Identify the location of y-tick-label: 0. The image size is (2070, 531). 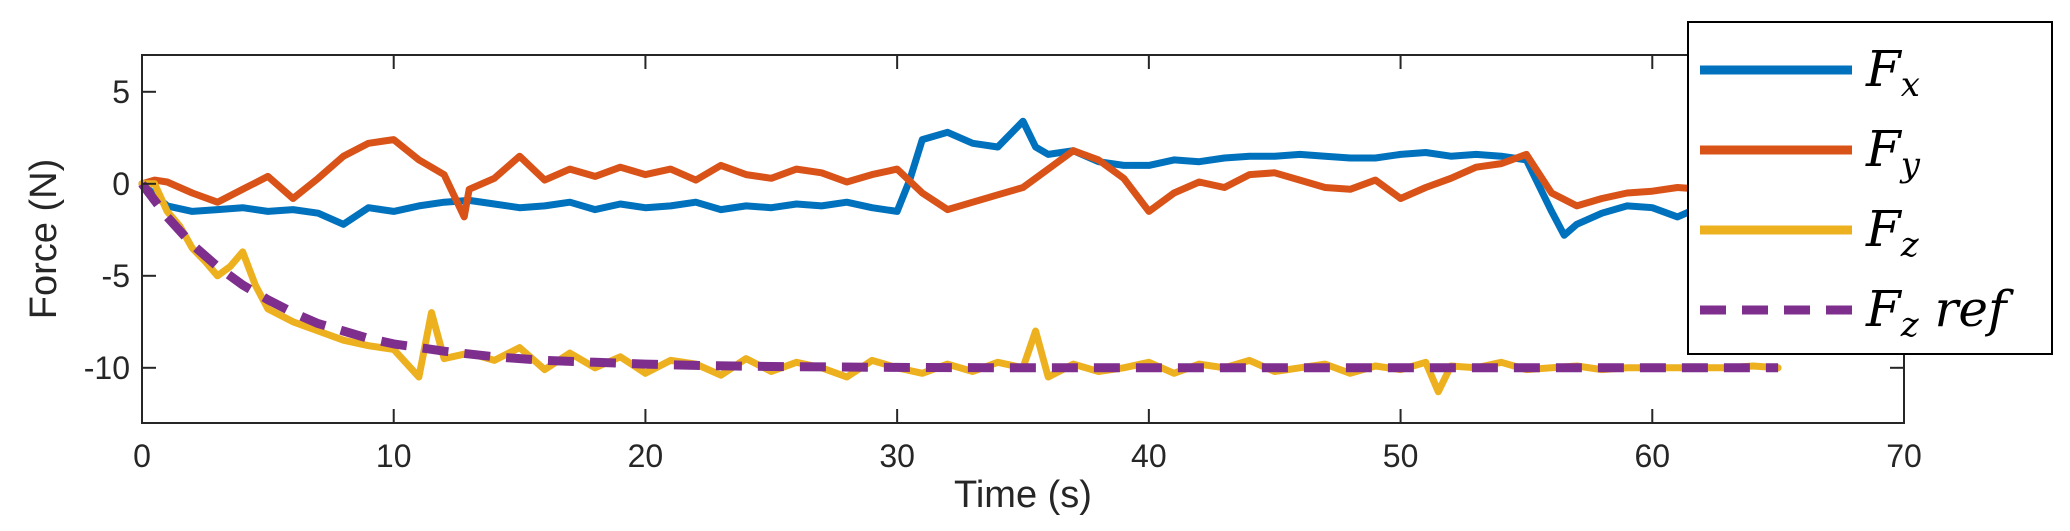
(121, 184).